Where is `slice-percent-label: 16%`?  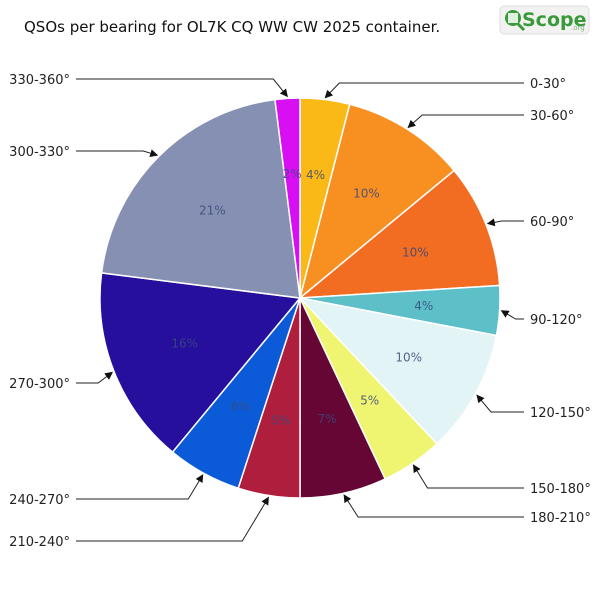
slice-percent-label: 16% is located at coordinates (184, 344).